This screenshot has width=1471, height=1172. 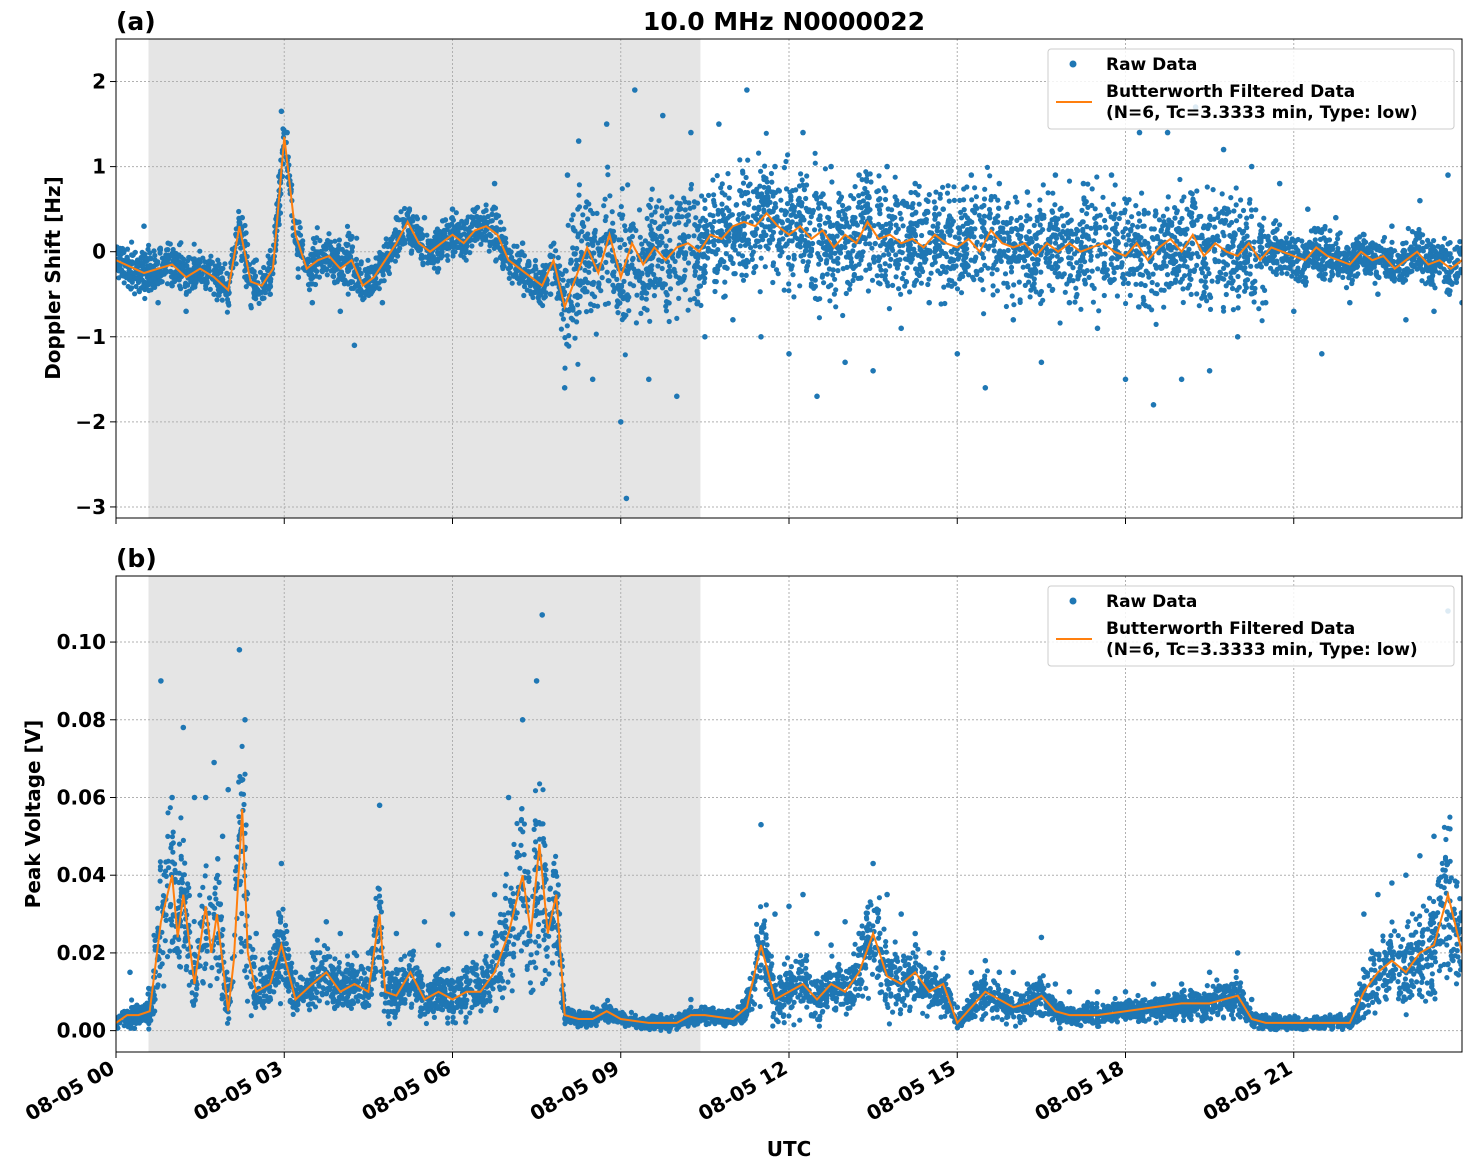 I want to click on chart-title: 10.0 MHz N0000022, so click(x=784, y=21).